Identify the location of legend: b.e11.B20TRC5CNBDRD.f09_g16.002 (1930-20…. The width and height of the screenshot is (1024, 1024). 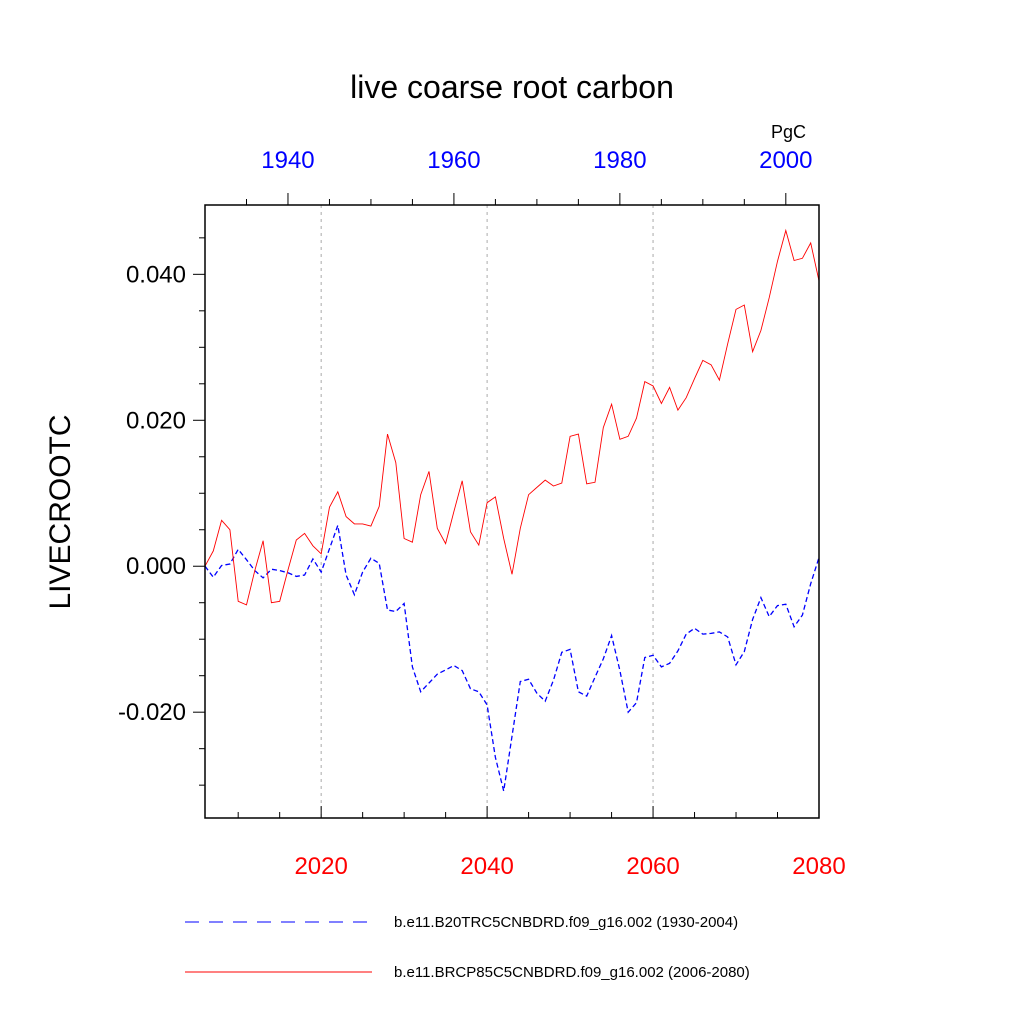
(467, 947).